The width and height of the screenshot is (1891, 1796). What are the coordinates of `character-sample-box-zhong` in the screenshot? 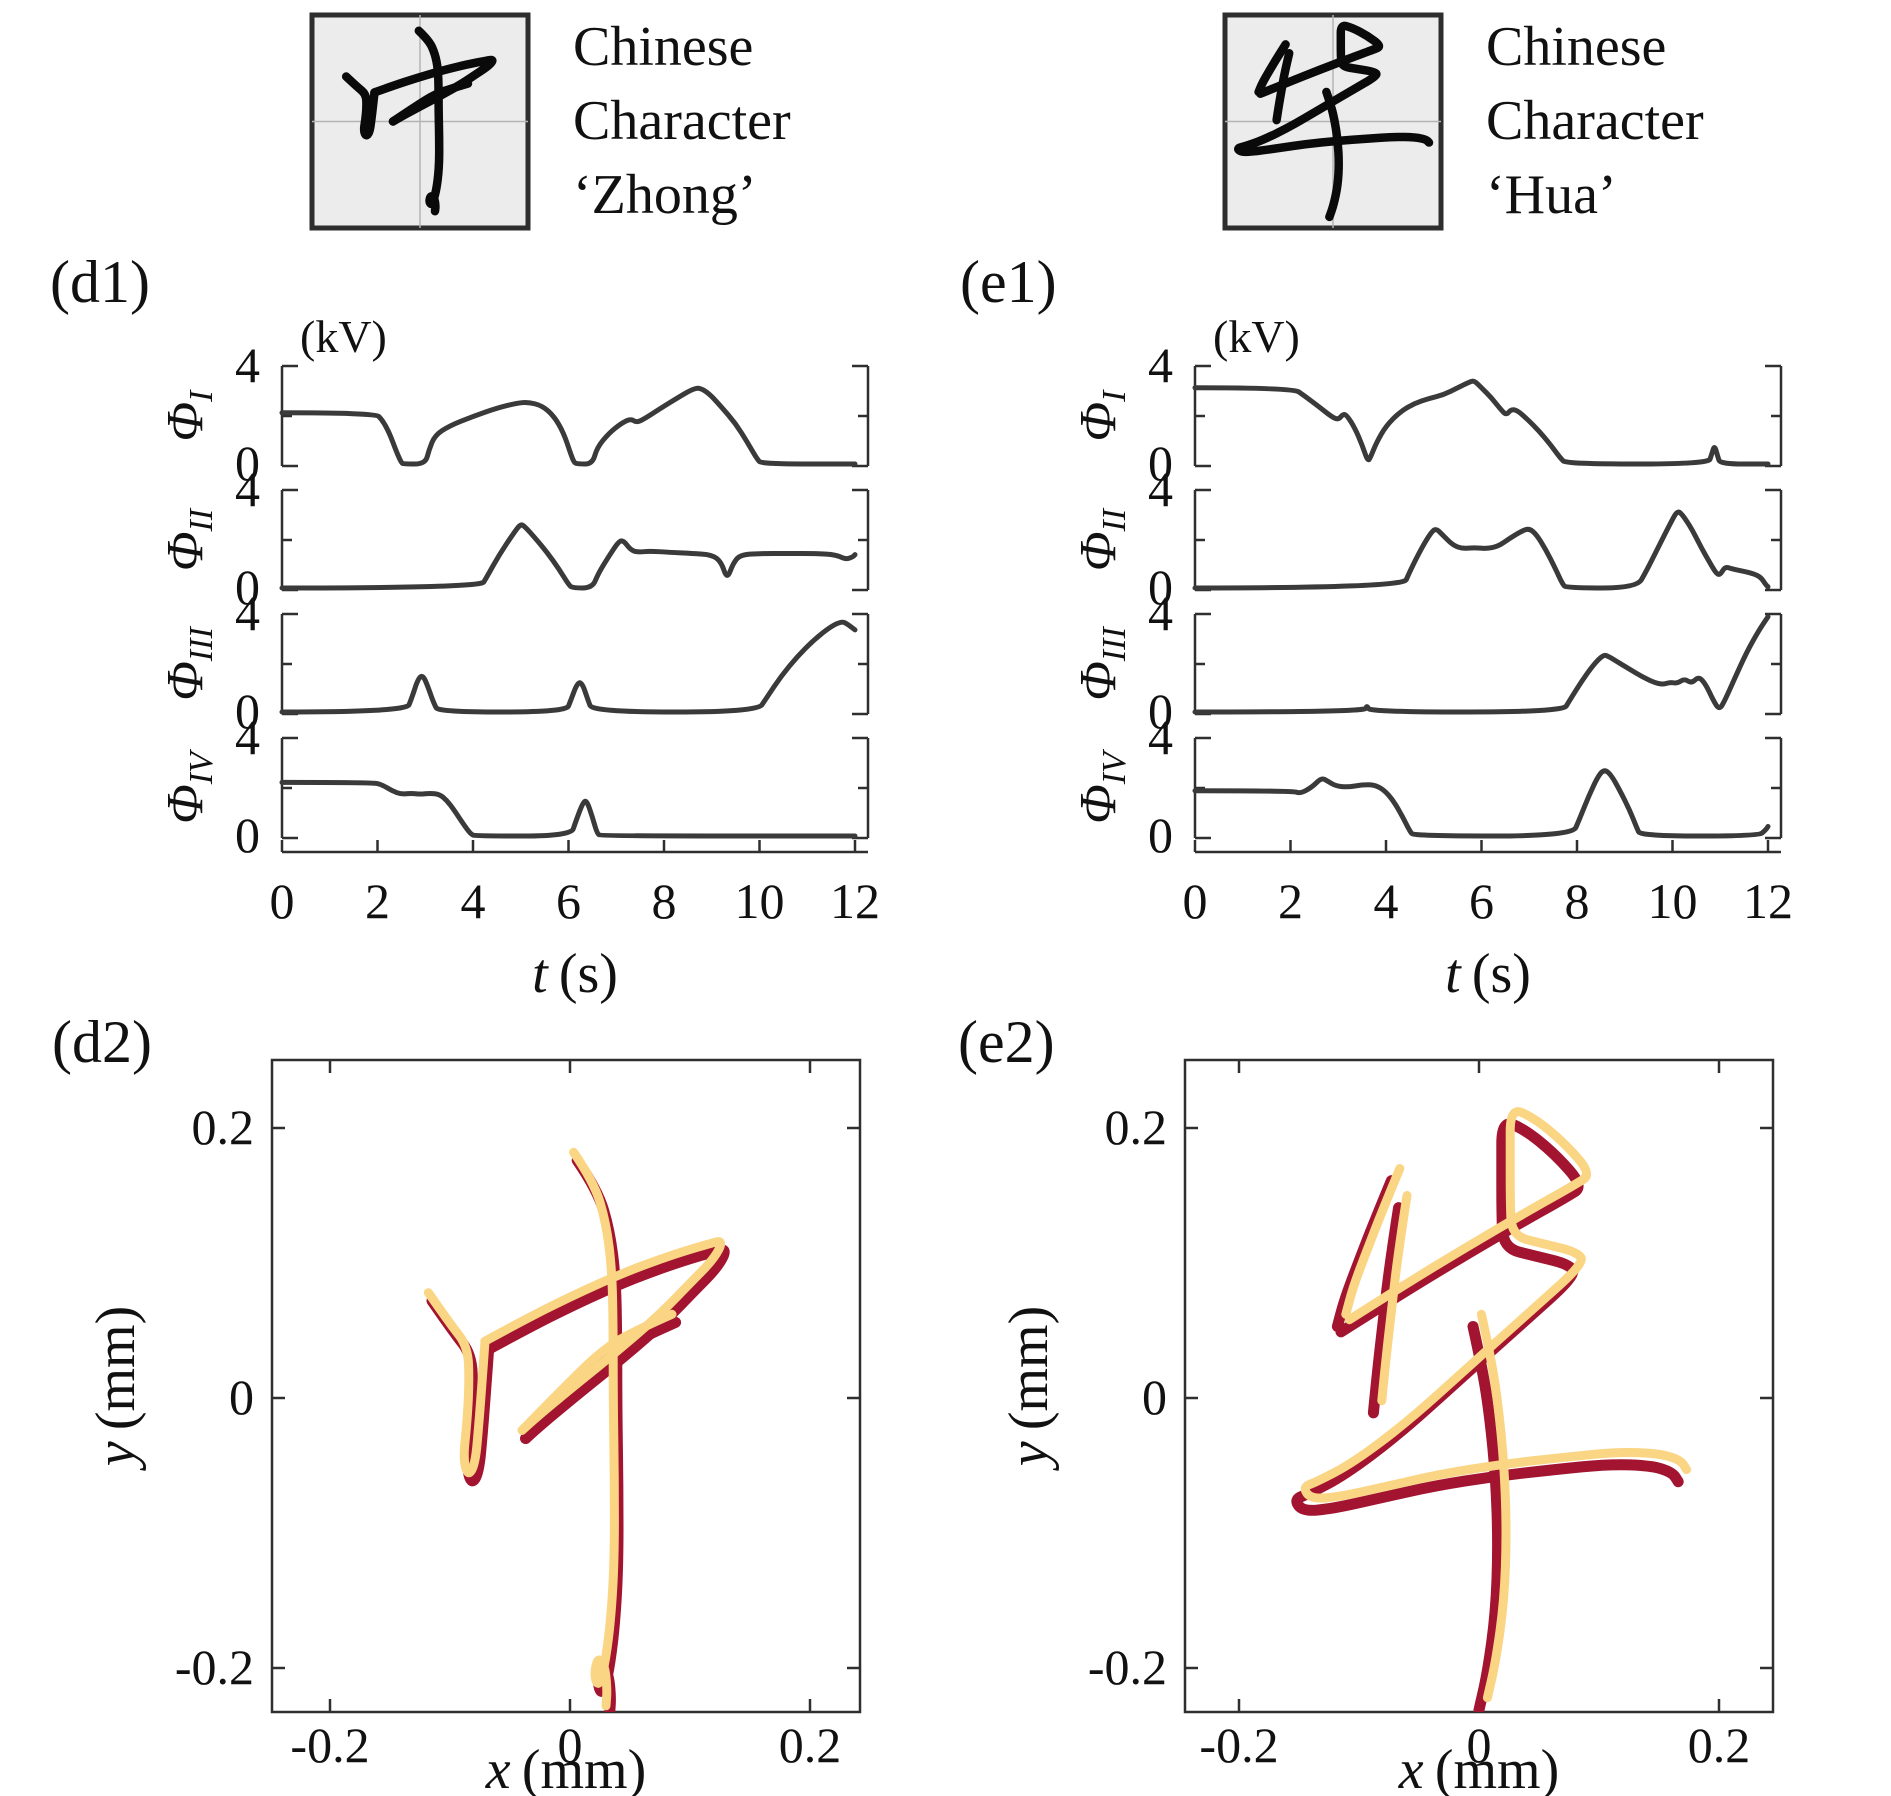 It's located at (420, 121).